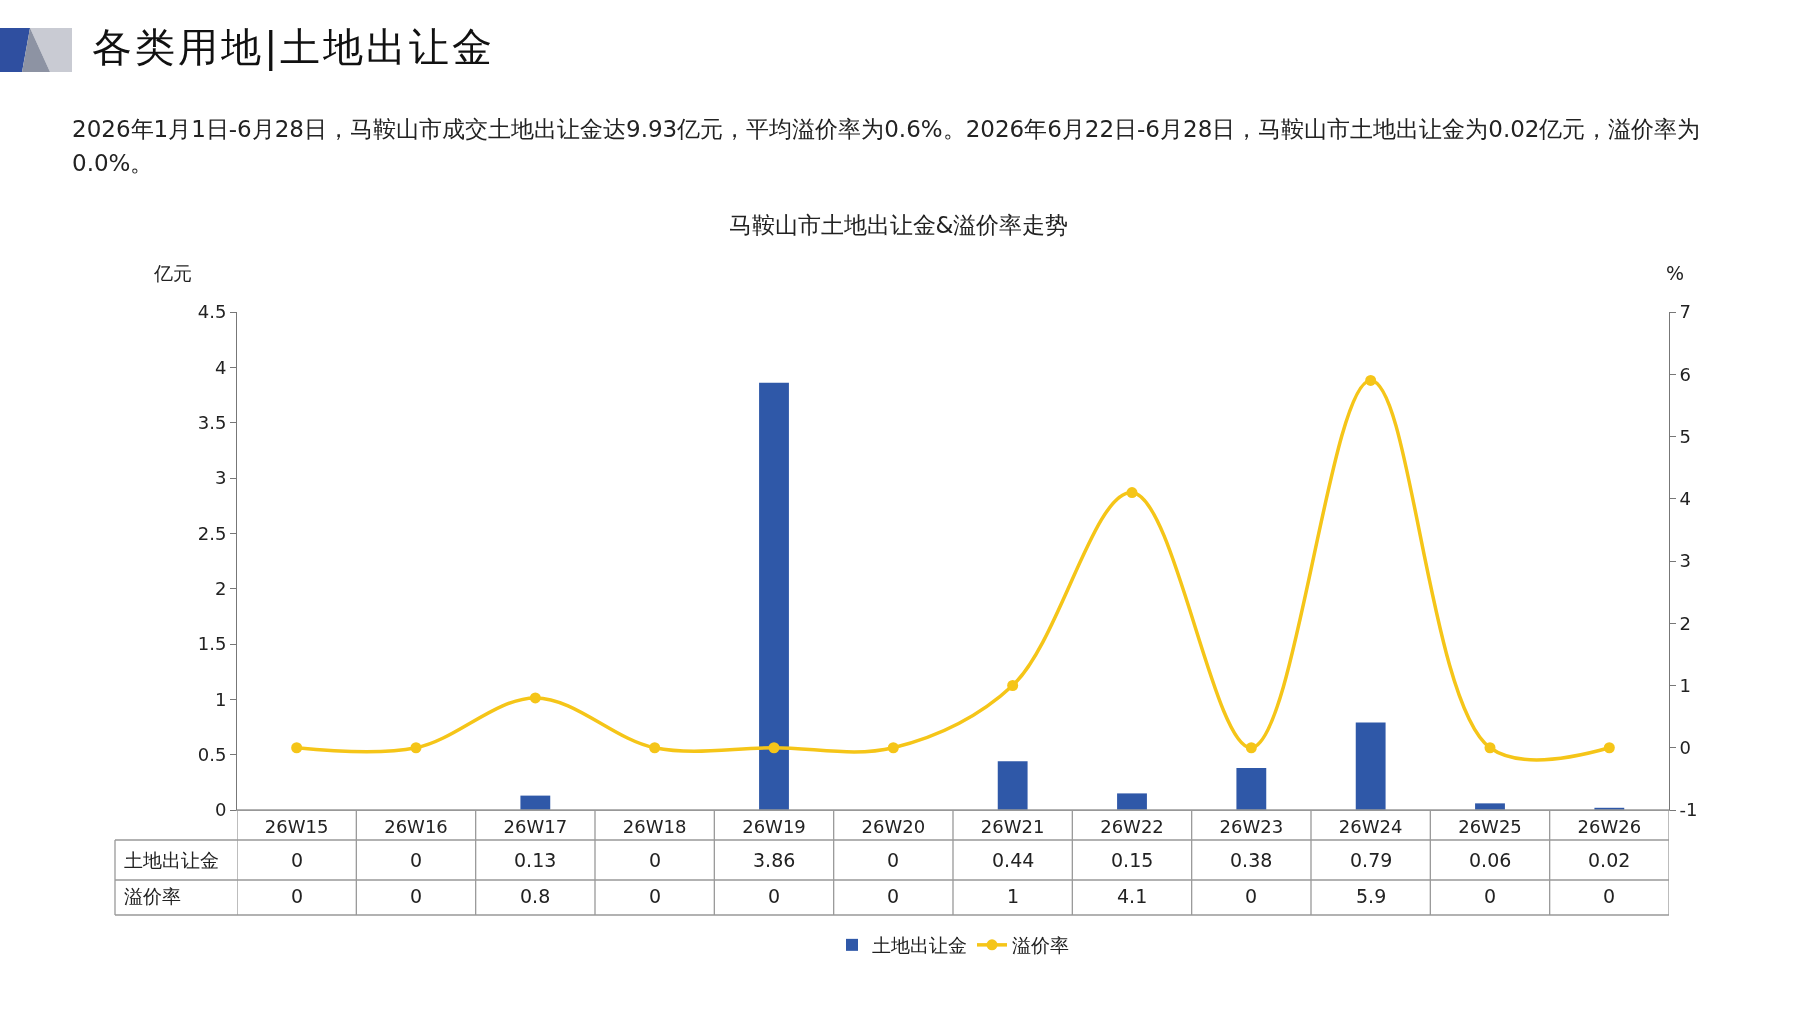 The height and width of the screenshot is (1010, 1797). Describe the element at coordinates (1685, 312) in the screenshot. I see `y2-tick-label: 7` at that location.